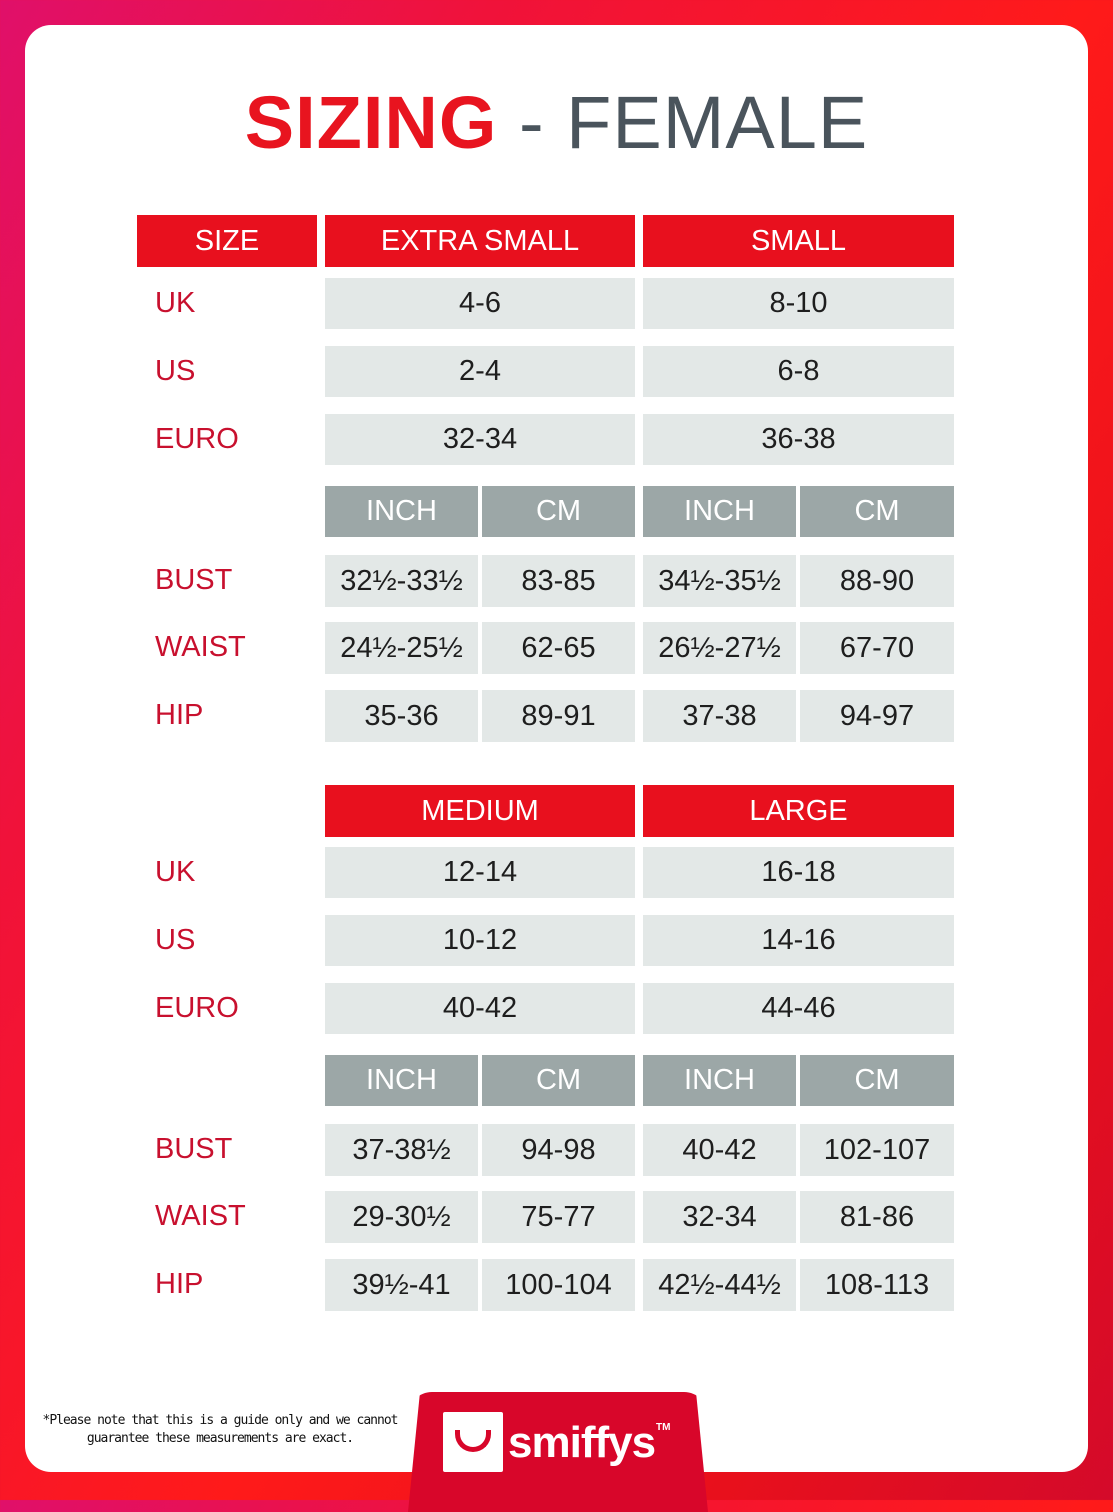 Image resolution: width=1113 pixels, height=1512 pixels. I want to click on size-us-value: 2-4, so click(480, 371).